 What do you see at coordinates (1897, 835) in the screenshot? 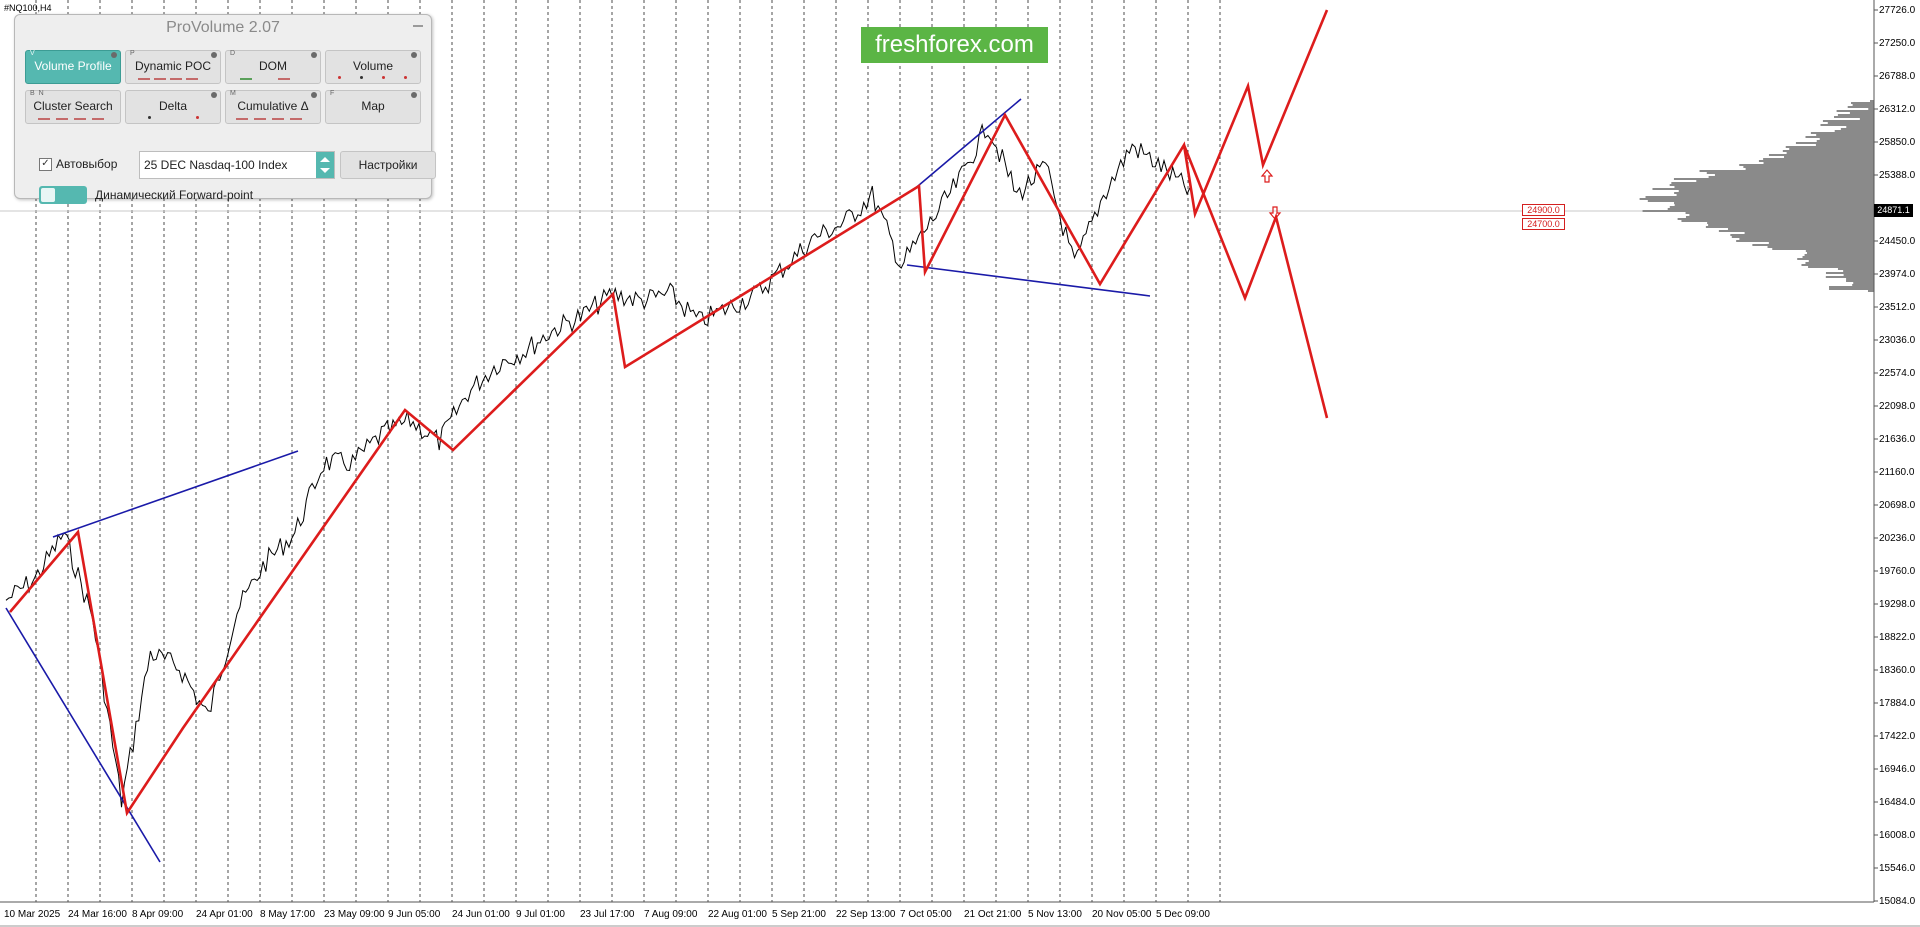
I see `price-tick-label: 16008.0` at bounding box center [1897, 835].